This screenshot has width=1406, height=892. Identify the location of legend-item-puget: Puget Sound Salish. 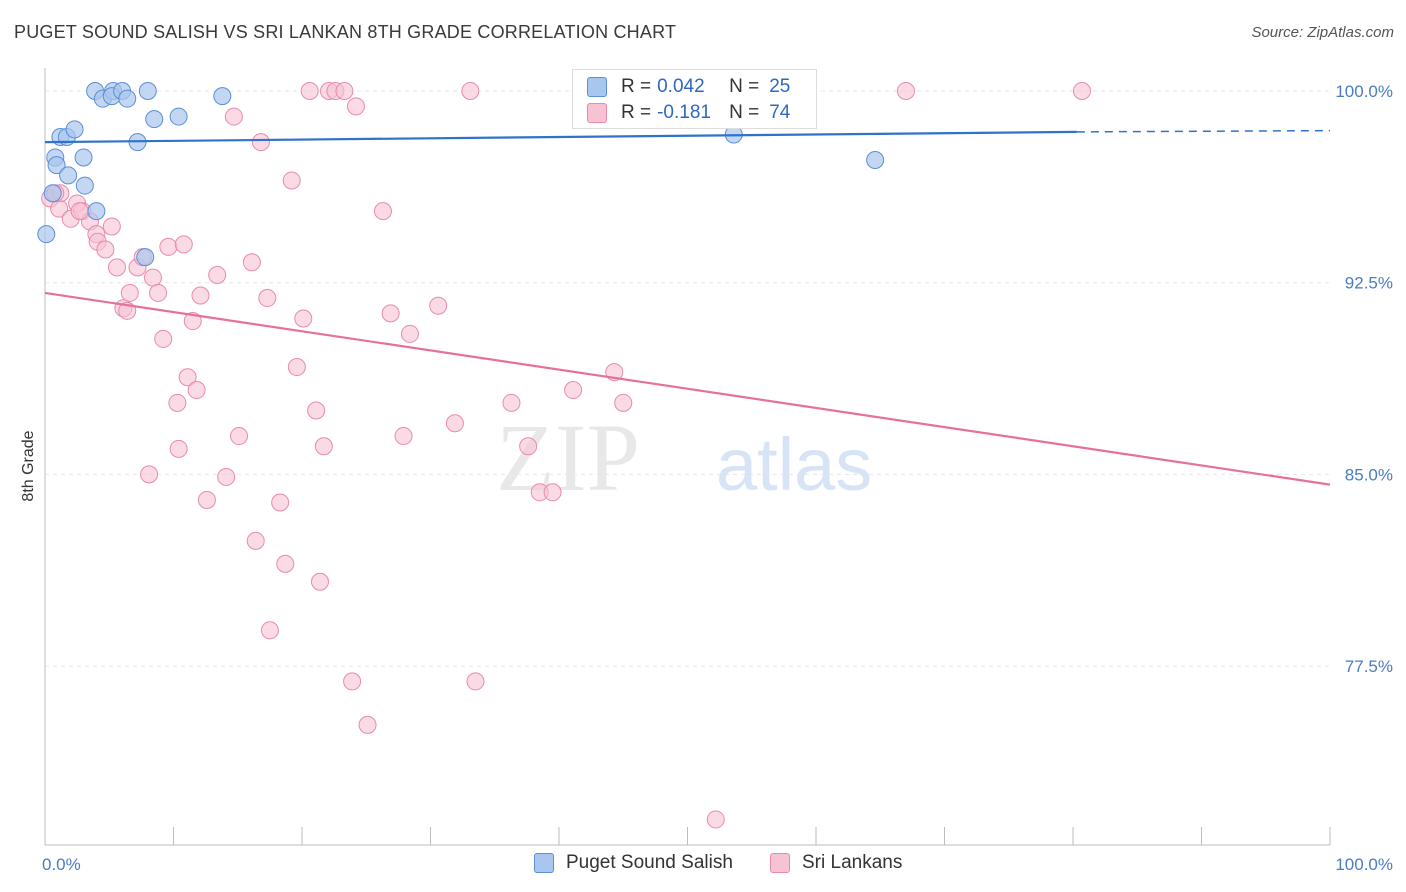
(633, 863).